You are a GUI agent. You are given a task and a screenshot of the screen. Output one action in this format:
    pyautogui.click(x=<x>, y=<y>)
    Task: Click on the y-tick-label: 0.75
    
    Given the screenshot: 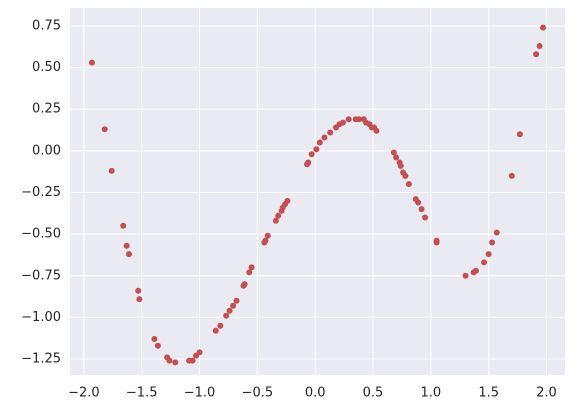 What is the action you would take?
    pyautogui.click(x=46, y=25)
    